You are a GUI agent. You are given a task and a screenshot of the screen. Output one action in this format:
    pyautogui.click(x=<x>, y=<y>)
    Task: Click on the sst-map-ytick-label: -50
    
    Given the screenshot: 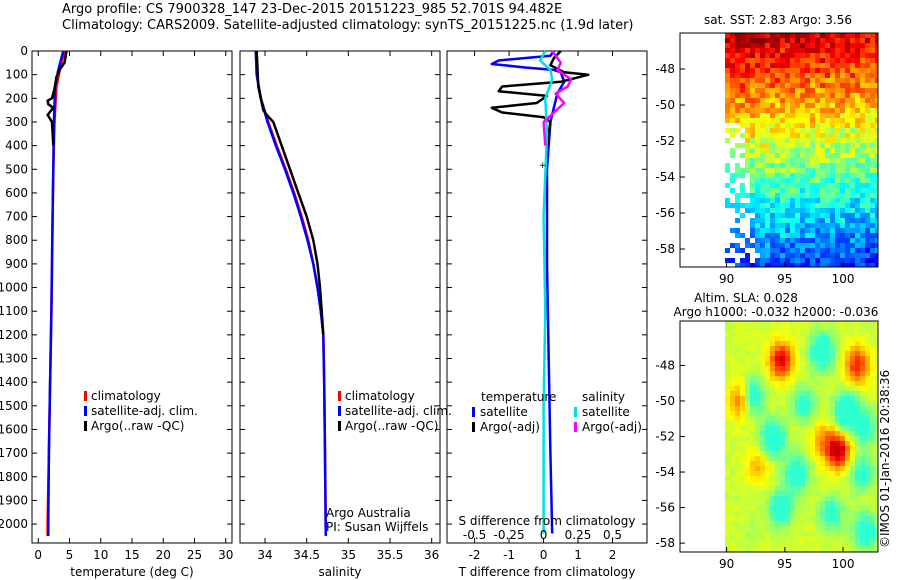 What is the action you would take?
    pyautogui.click(x=665, y=105)
    